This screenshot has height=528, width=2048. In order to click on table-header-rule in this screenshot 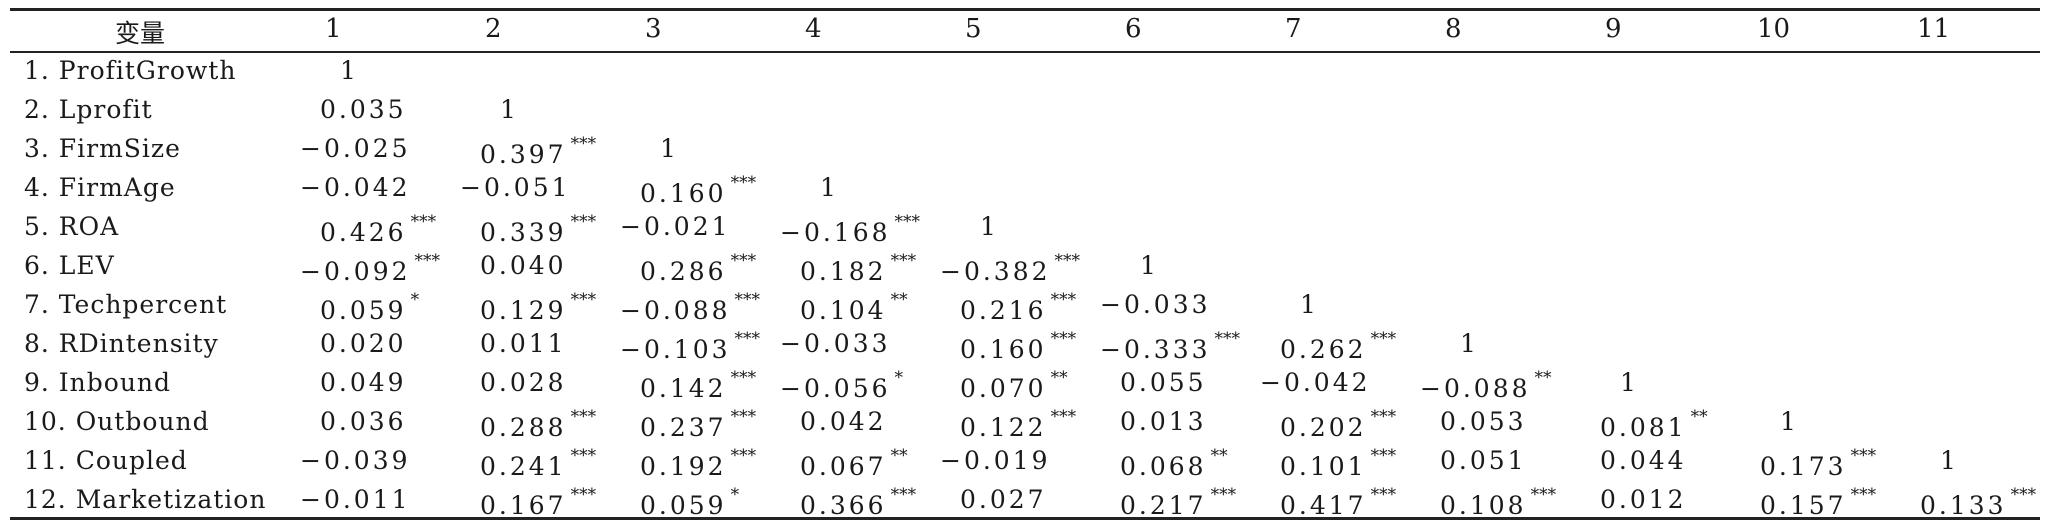, I will do `click(1025, 52)`.